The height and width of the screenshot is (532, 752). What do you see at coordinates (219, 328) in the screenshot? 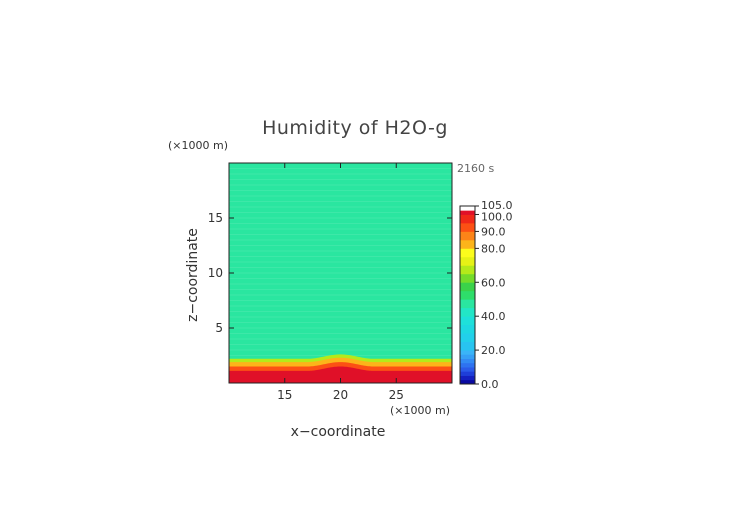
I see `y-tick-label: 5` at bounding box center [219, 328].